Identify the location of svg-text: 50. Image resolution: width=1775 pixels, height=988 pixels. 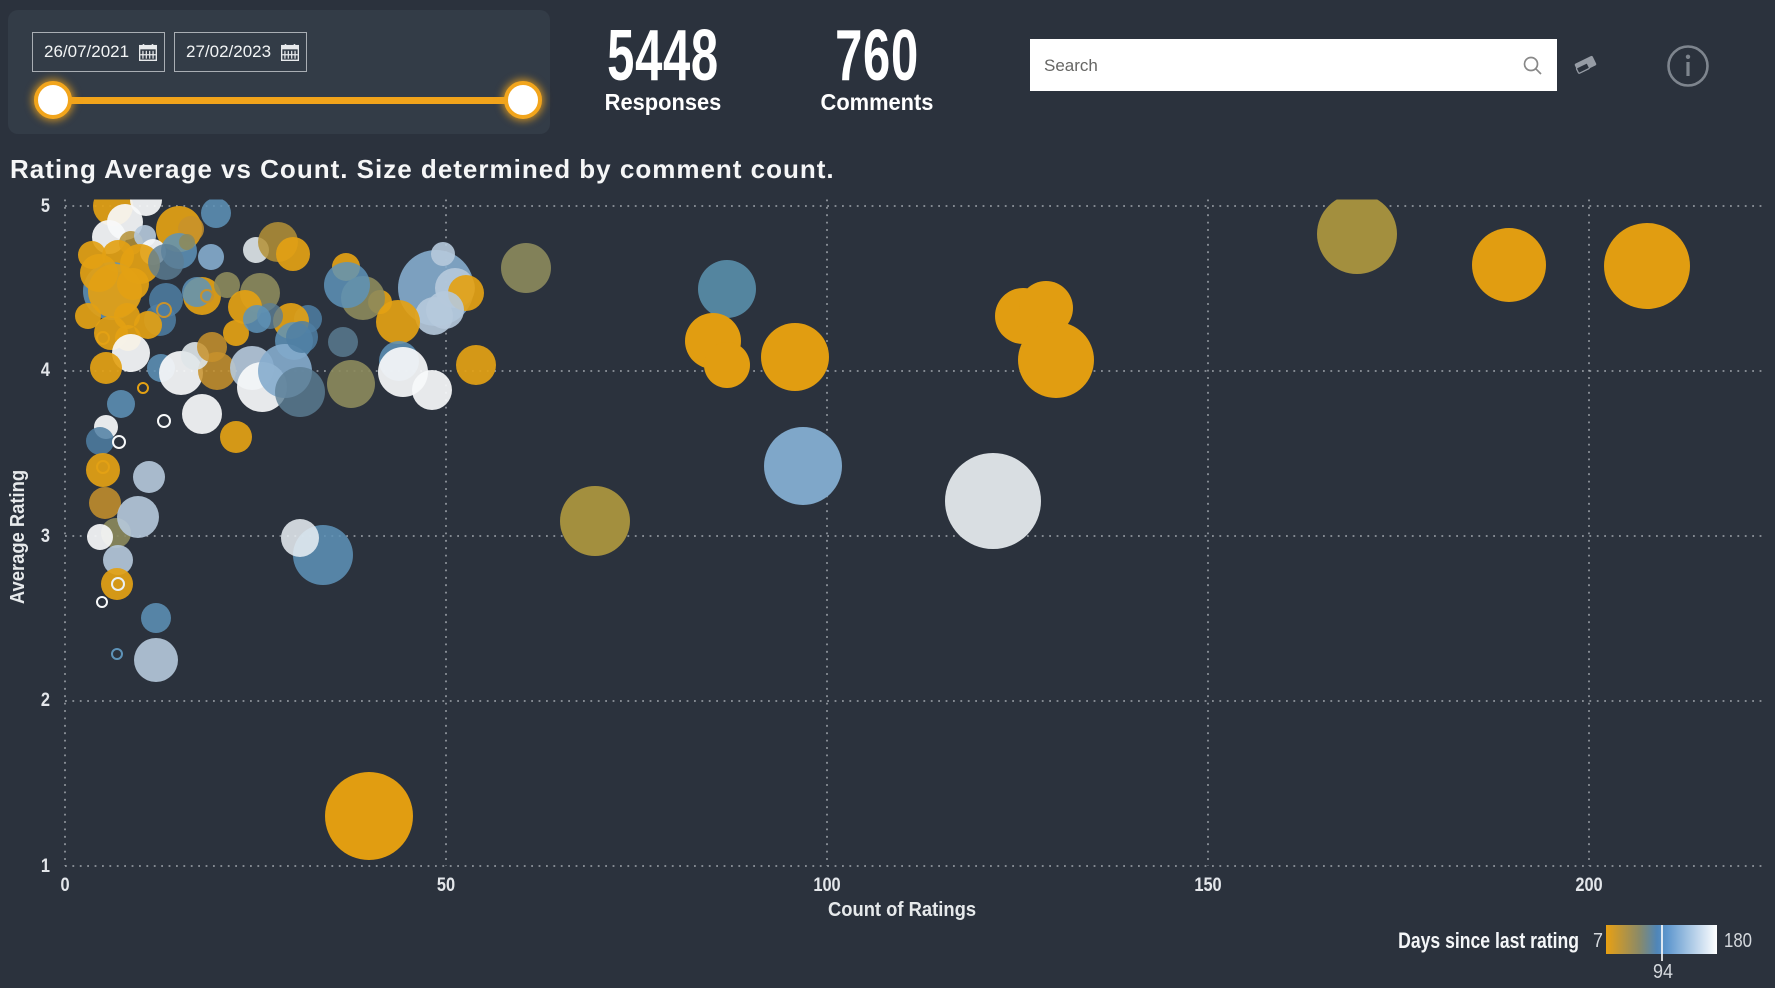
(446, 885).